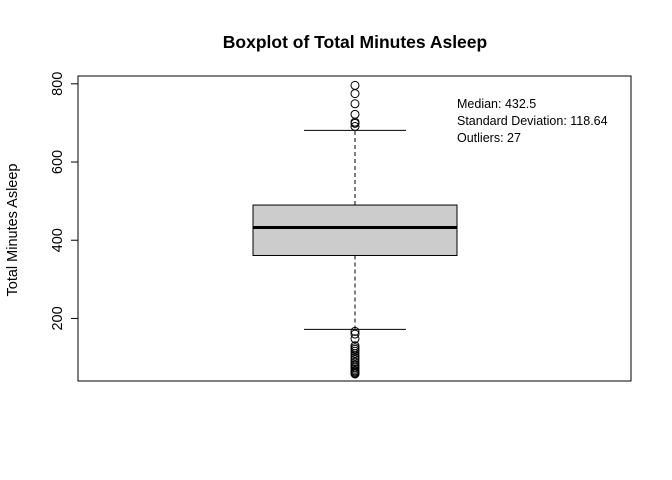 The width and height of the screenshot is (672, 480). What do you see at coordinates (355, 42) in the screenshot?
I see `chart-title: Boxplot of Total Minutes Asleep` at bounding box center [355, 42].